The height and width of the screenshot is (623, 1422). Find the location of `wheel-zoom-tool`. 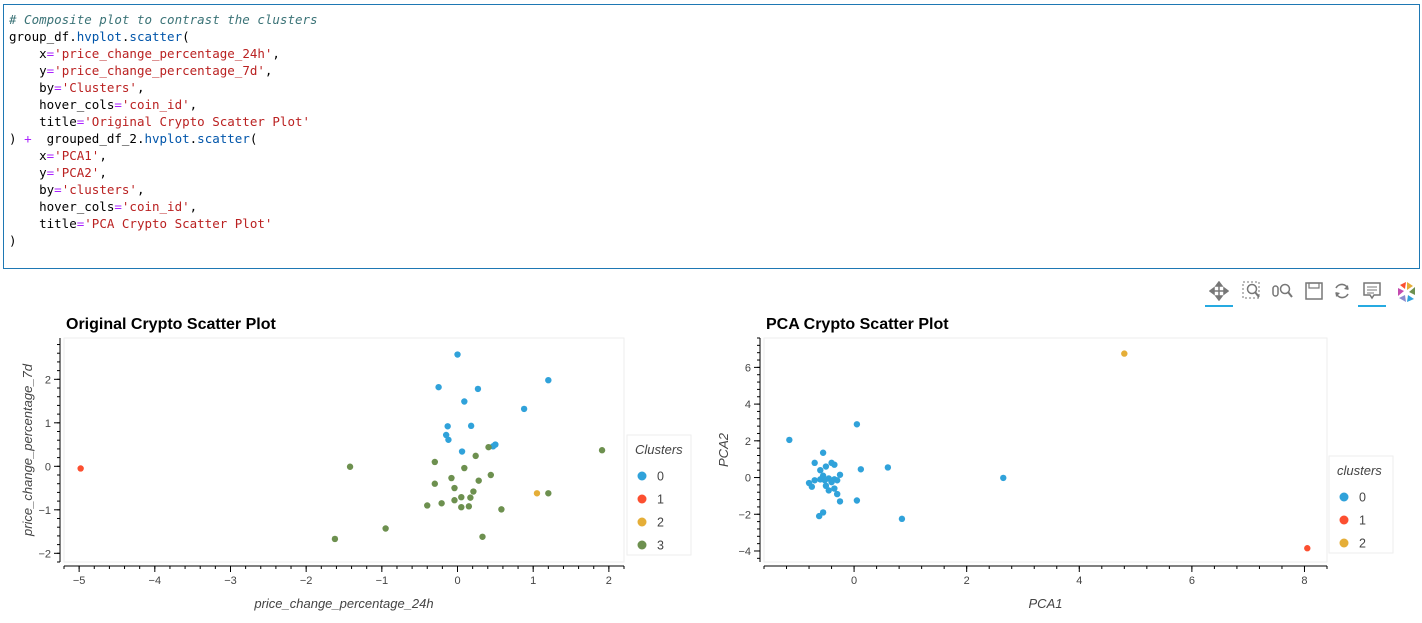

wheel-zoom-tool is located at coordinates (1282, 292).